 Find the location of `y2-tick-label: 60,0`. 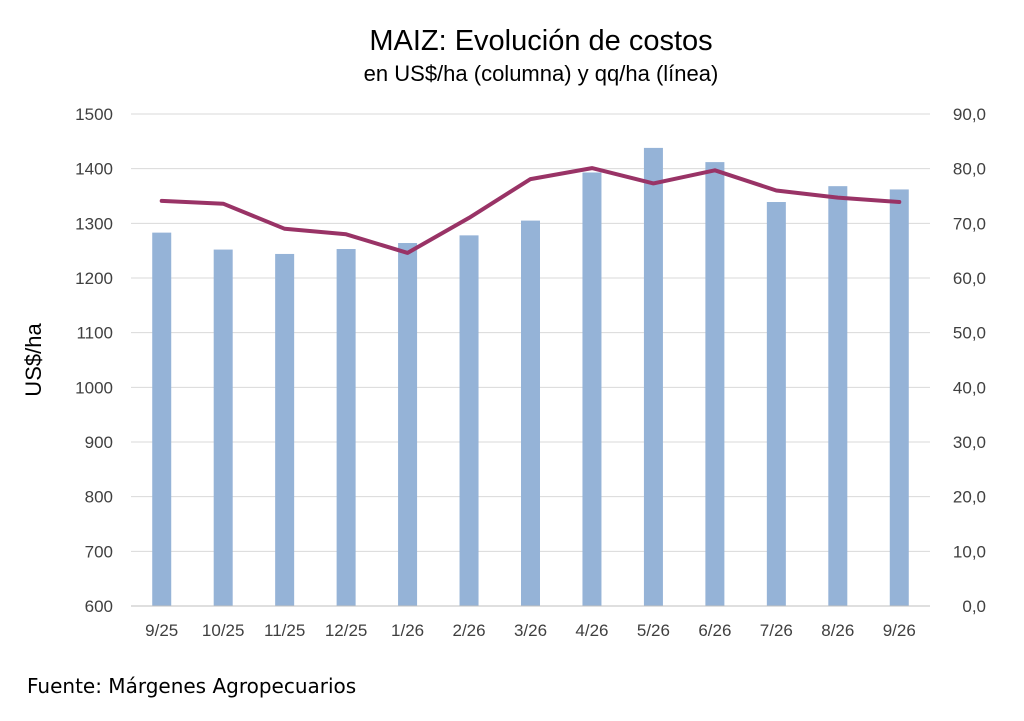

y2-tick-label: 60,0 is located at coordinates (969, 278).